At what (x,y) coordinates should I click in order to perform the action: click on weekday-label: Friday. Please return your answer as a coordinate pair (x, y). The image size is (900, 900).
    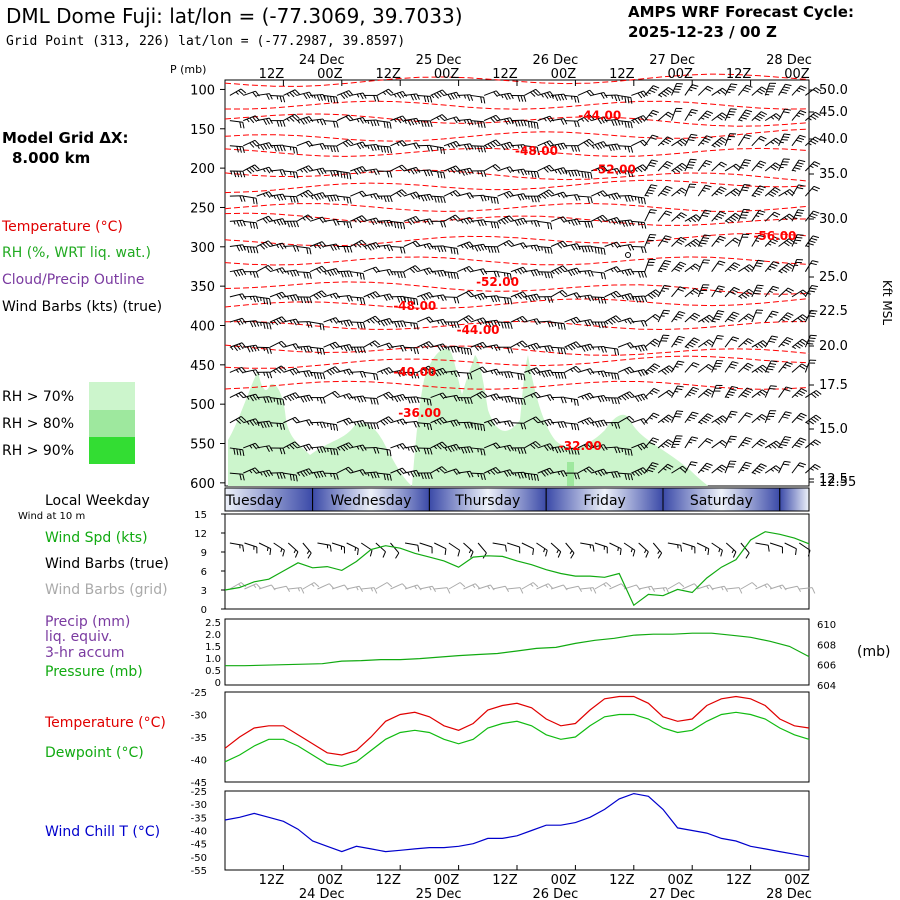
    Looking at the image, I should click on (604, 501).